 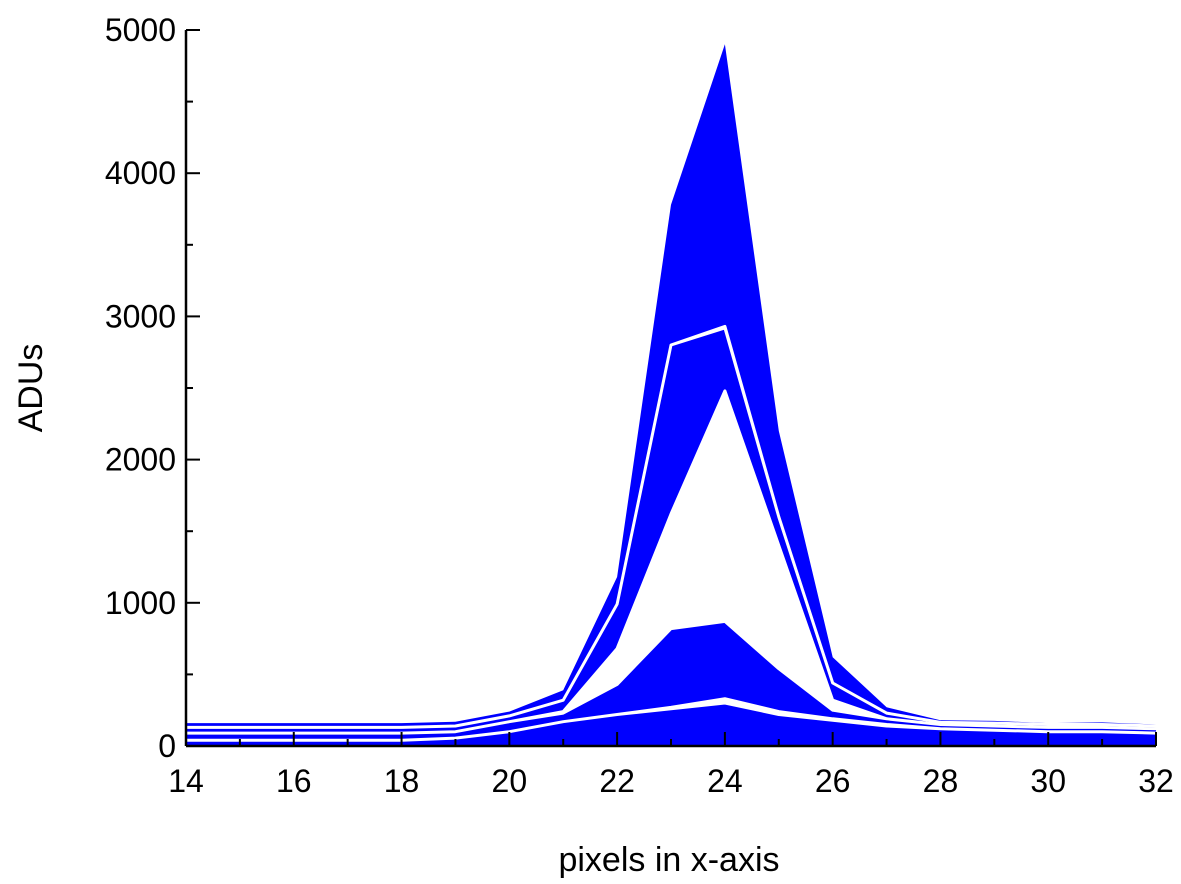 I want to click on x-tick-label: 20, so click(x=510, y=781).